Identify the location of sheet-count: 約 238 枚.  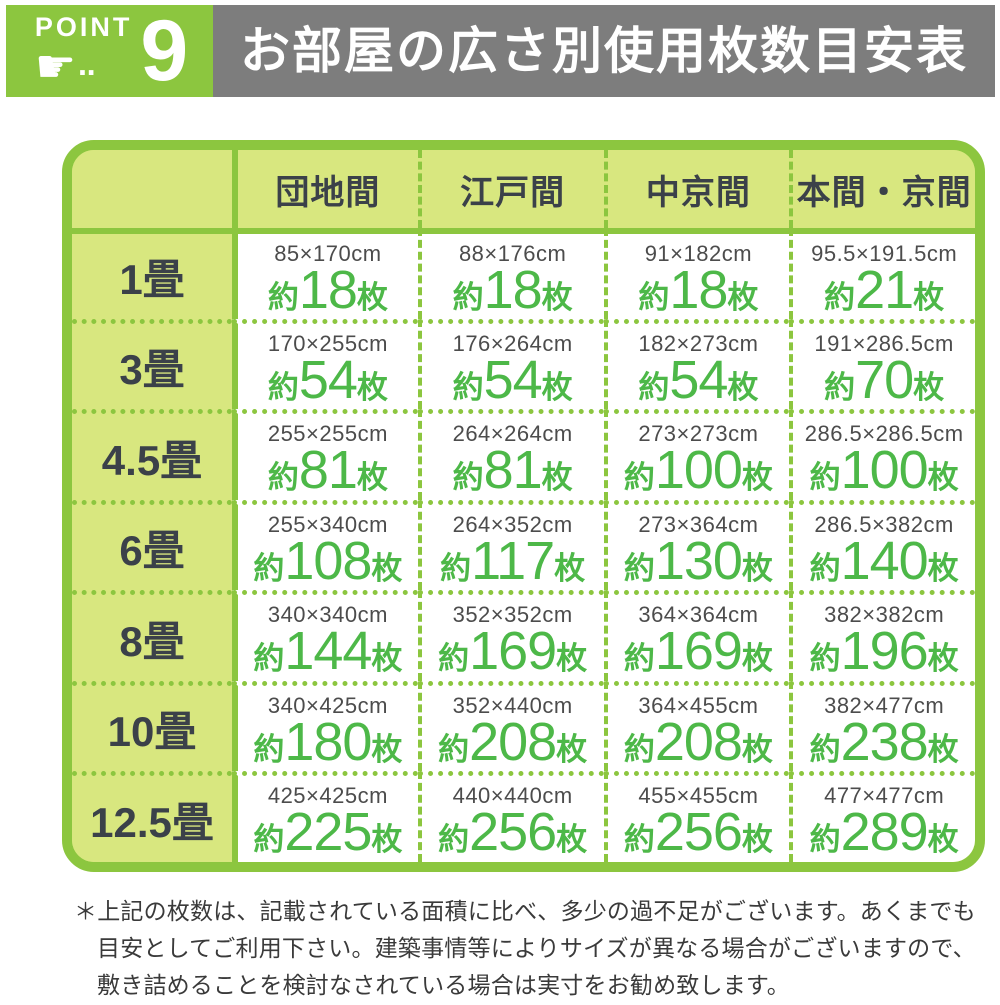
(884, 742).